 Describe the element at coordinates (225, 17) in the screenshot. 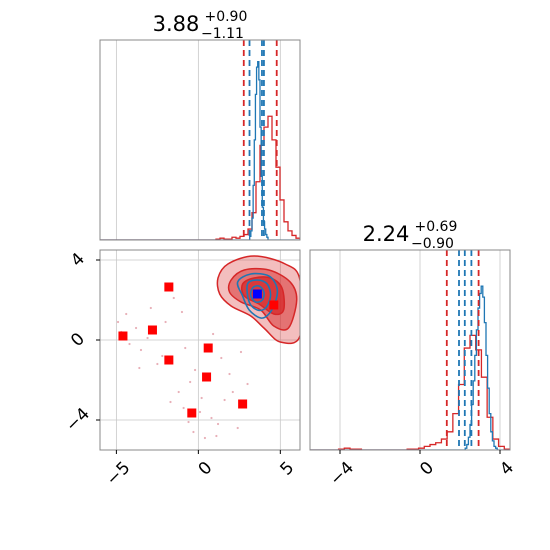

I see `marginal-x-title-sup: +0.90` at that location.